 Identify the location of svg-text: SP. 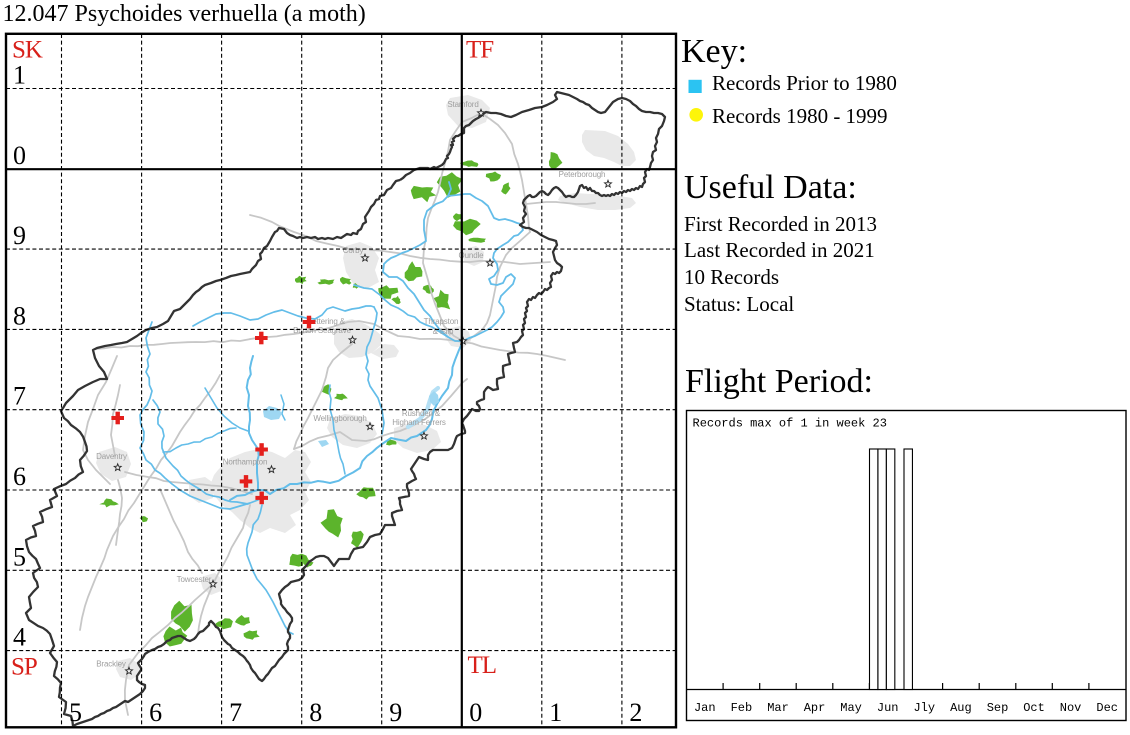
(24, 667).